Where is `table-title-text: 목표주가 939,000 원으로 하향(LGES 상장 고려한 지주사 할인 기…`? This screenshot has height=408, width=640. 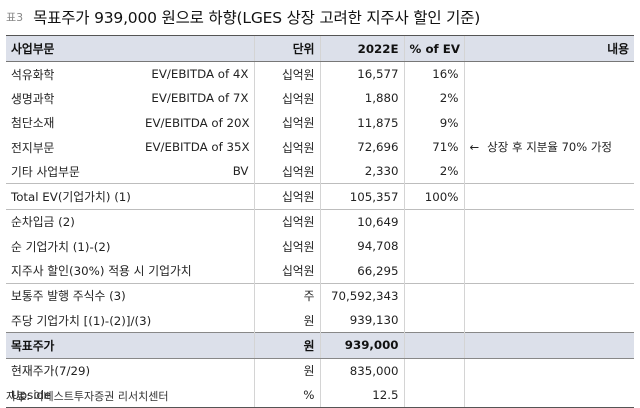
table-title-text: 목표주가 939,000 원으로 하향(LGES 상장 고려한 지주사 할인 기… is located at coordinates (257, 18).